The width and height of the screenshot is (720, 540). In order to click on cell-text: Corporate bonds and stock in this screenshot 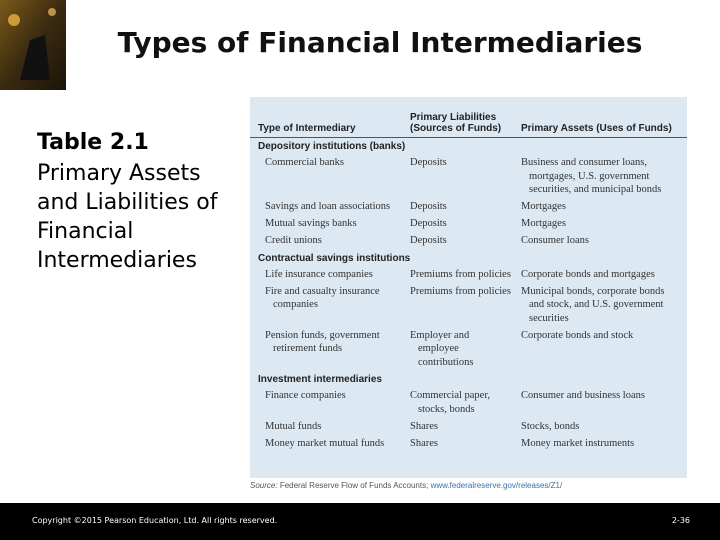, I will do `click(577, 335)`.